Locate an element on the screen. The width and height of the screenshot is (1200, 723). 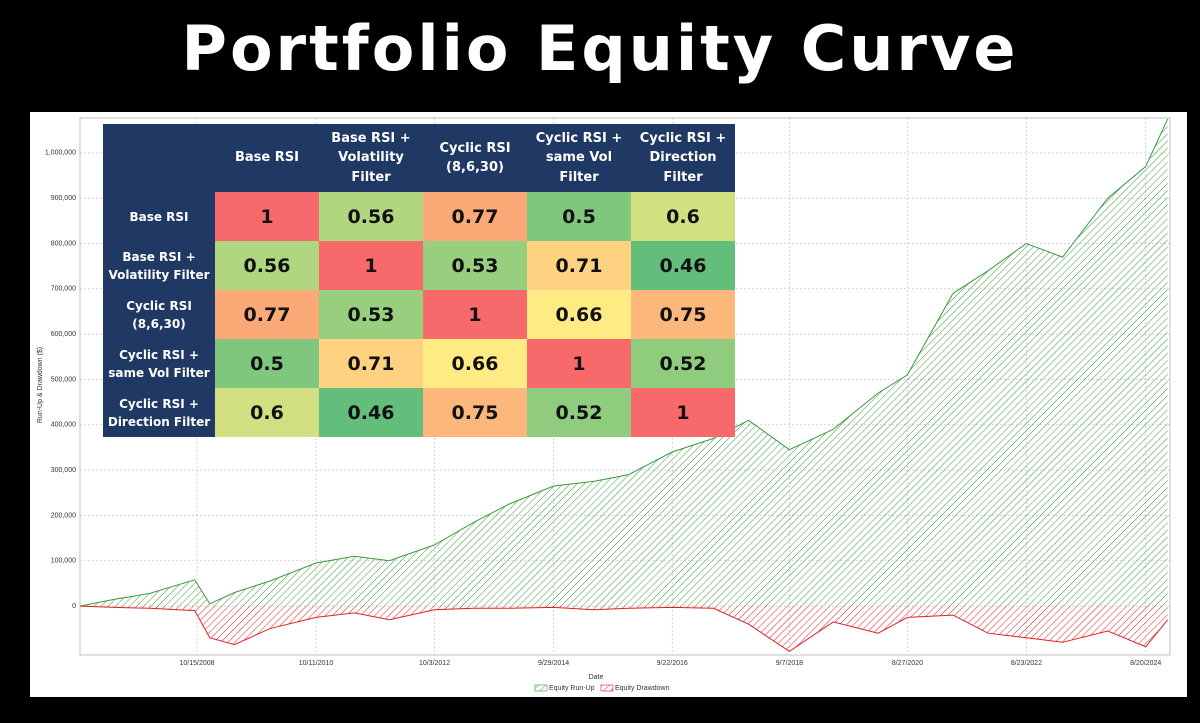
x-tick-label: 8/23/2022 is located at coordinates (1026, 663).